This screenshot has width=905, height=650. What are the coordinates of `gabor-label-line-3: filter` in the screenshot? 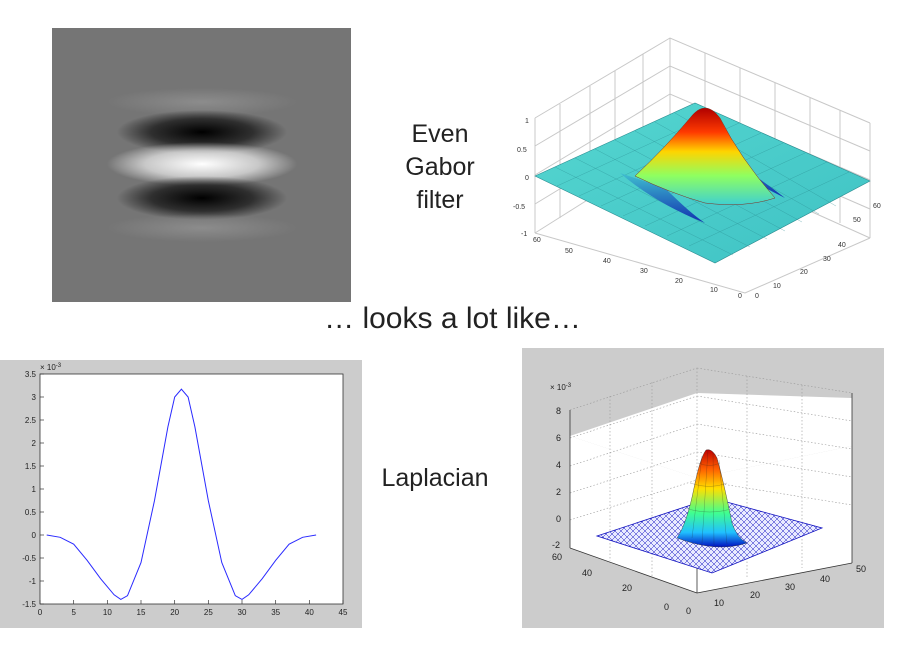 It's located at (440, 200).